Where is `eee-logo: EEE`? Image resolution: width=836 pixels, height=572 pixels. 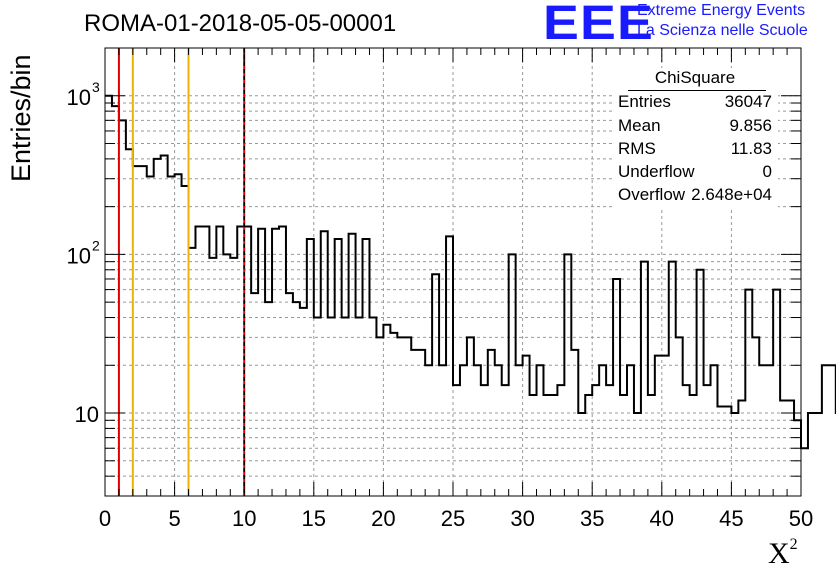
eee-logo: EEE is located at coordinates (598, 25).